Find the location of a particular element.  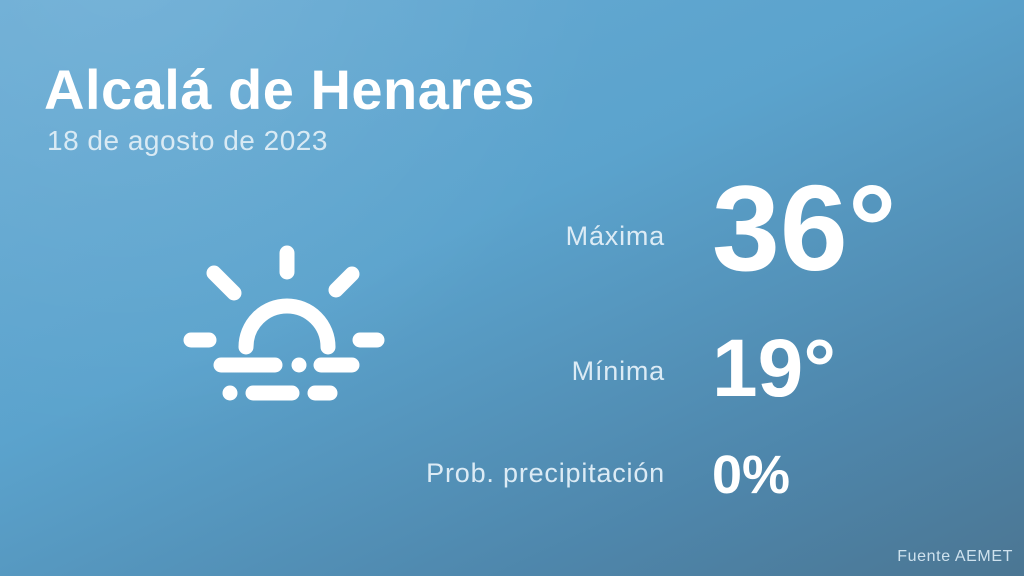

max-temp-label: Máxima is located at coordinates (615, 236).